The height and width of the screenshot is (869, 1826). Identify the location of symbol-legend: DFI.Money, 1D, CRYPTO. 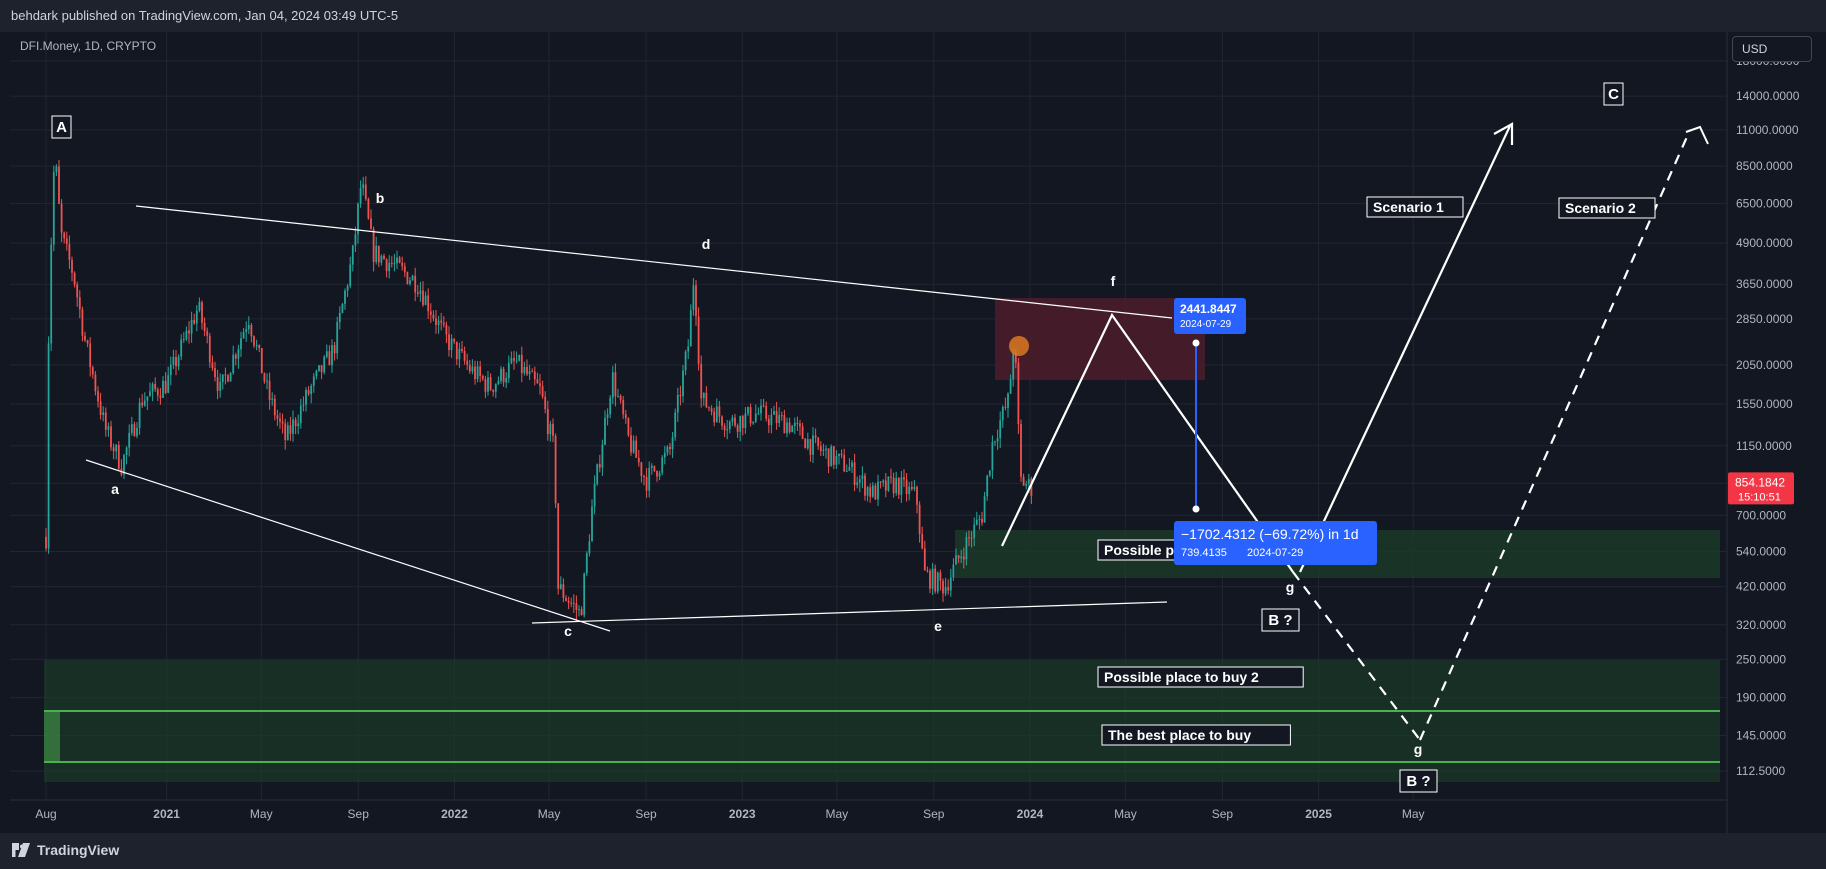
(88, 46).